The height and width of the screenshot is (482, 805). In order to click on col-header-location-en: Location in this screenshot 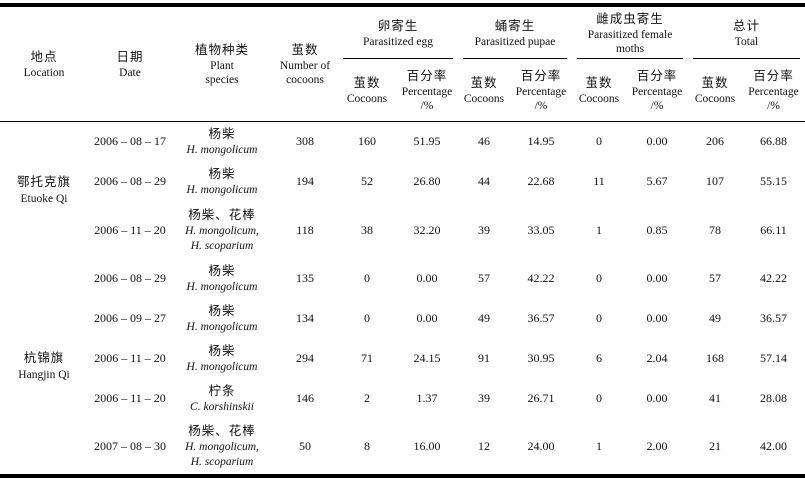, I will do `click(44, 72)`.